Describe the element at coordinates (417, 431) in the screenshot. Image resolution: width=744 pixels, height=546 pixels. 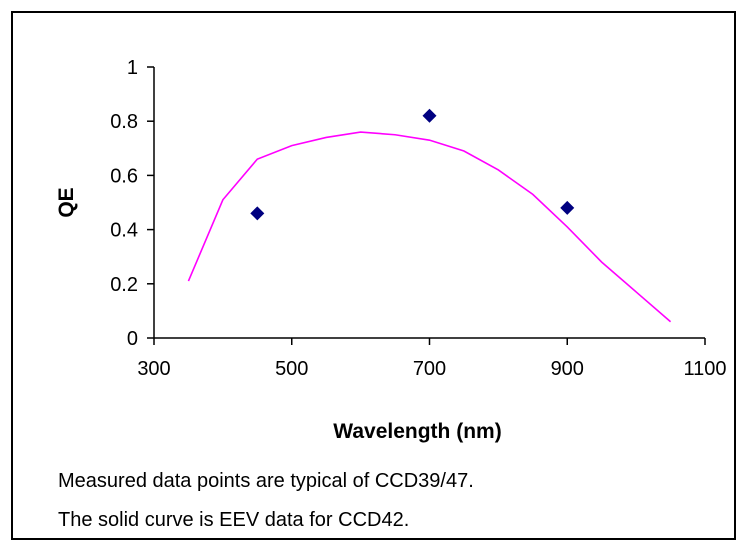
I see `x-axis-label: Wavelength (nm)` at that location.